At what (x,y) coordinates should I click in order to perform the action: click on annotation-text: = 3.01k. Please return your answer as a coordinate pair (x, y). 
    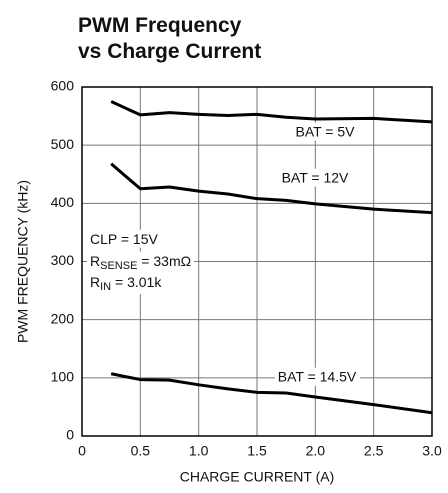
    Looking at the image, I should click on (136, 282).